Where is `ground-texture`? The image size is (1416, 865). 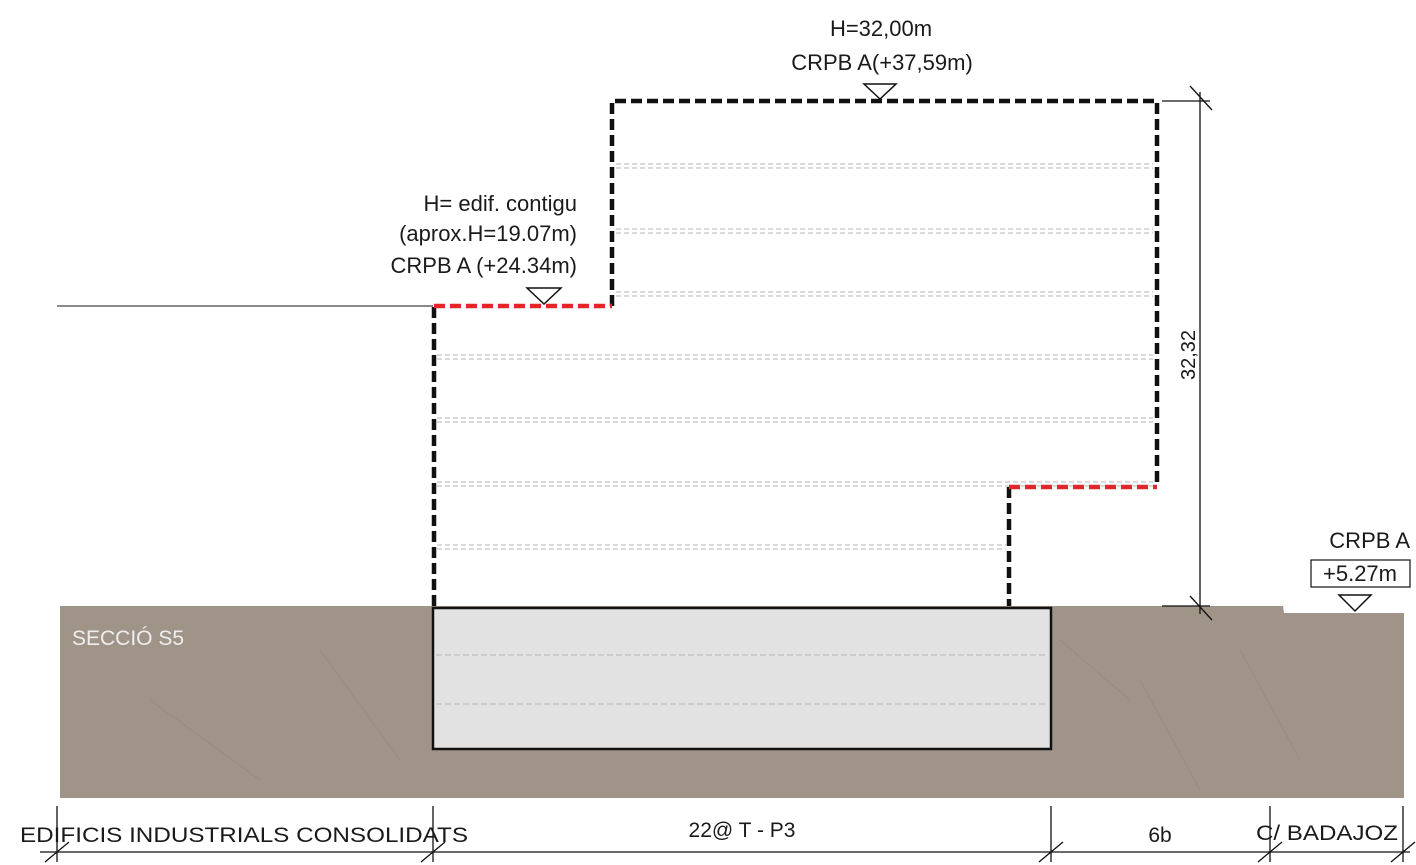 ground-texture is located at coordinates (725, 715).